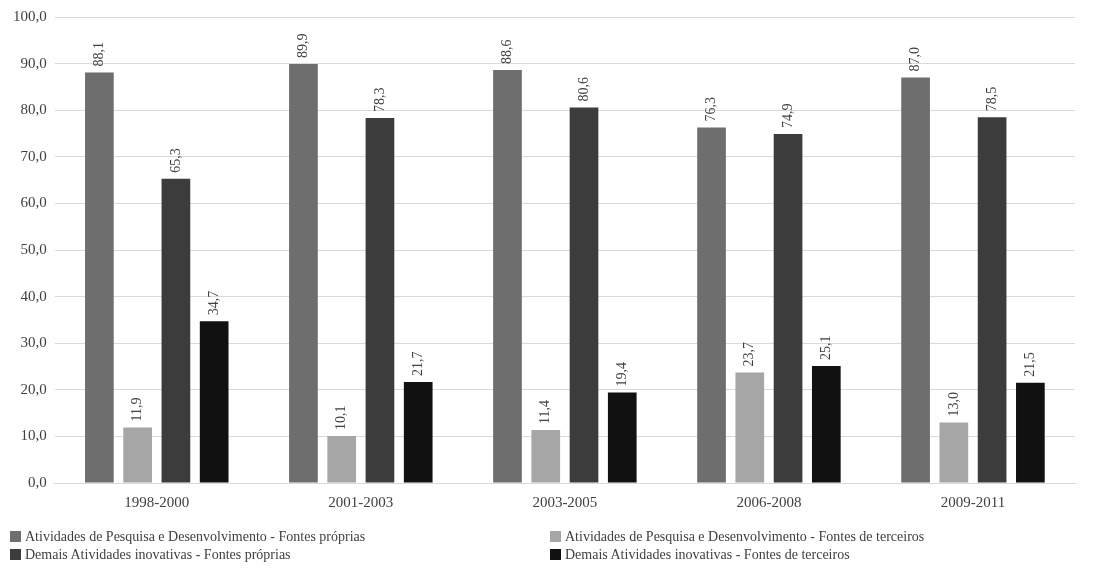  Describe the element at coordinates (991, 99) in the screenshot. I see `data-label: 78,5` at that location.